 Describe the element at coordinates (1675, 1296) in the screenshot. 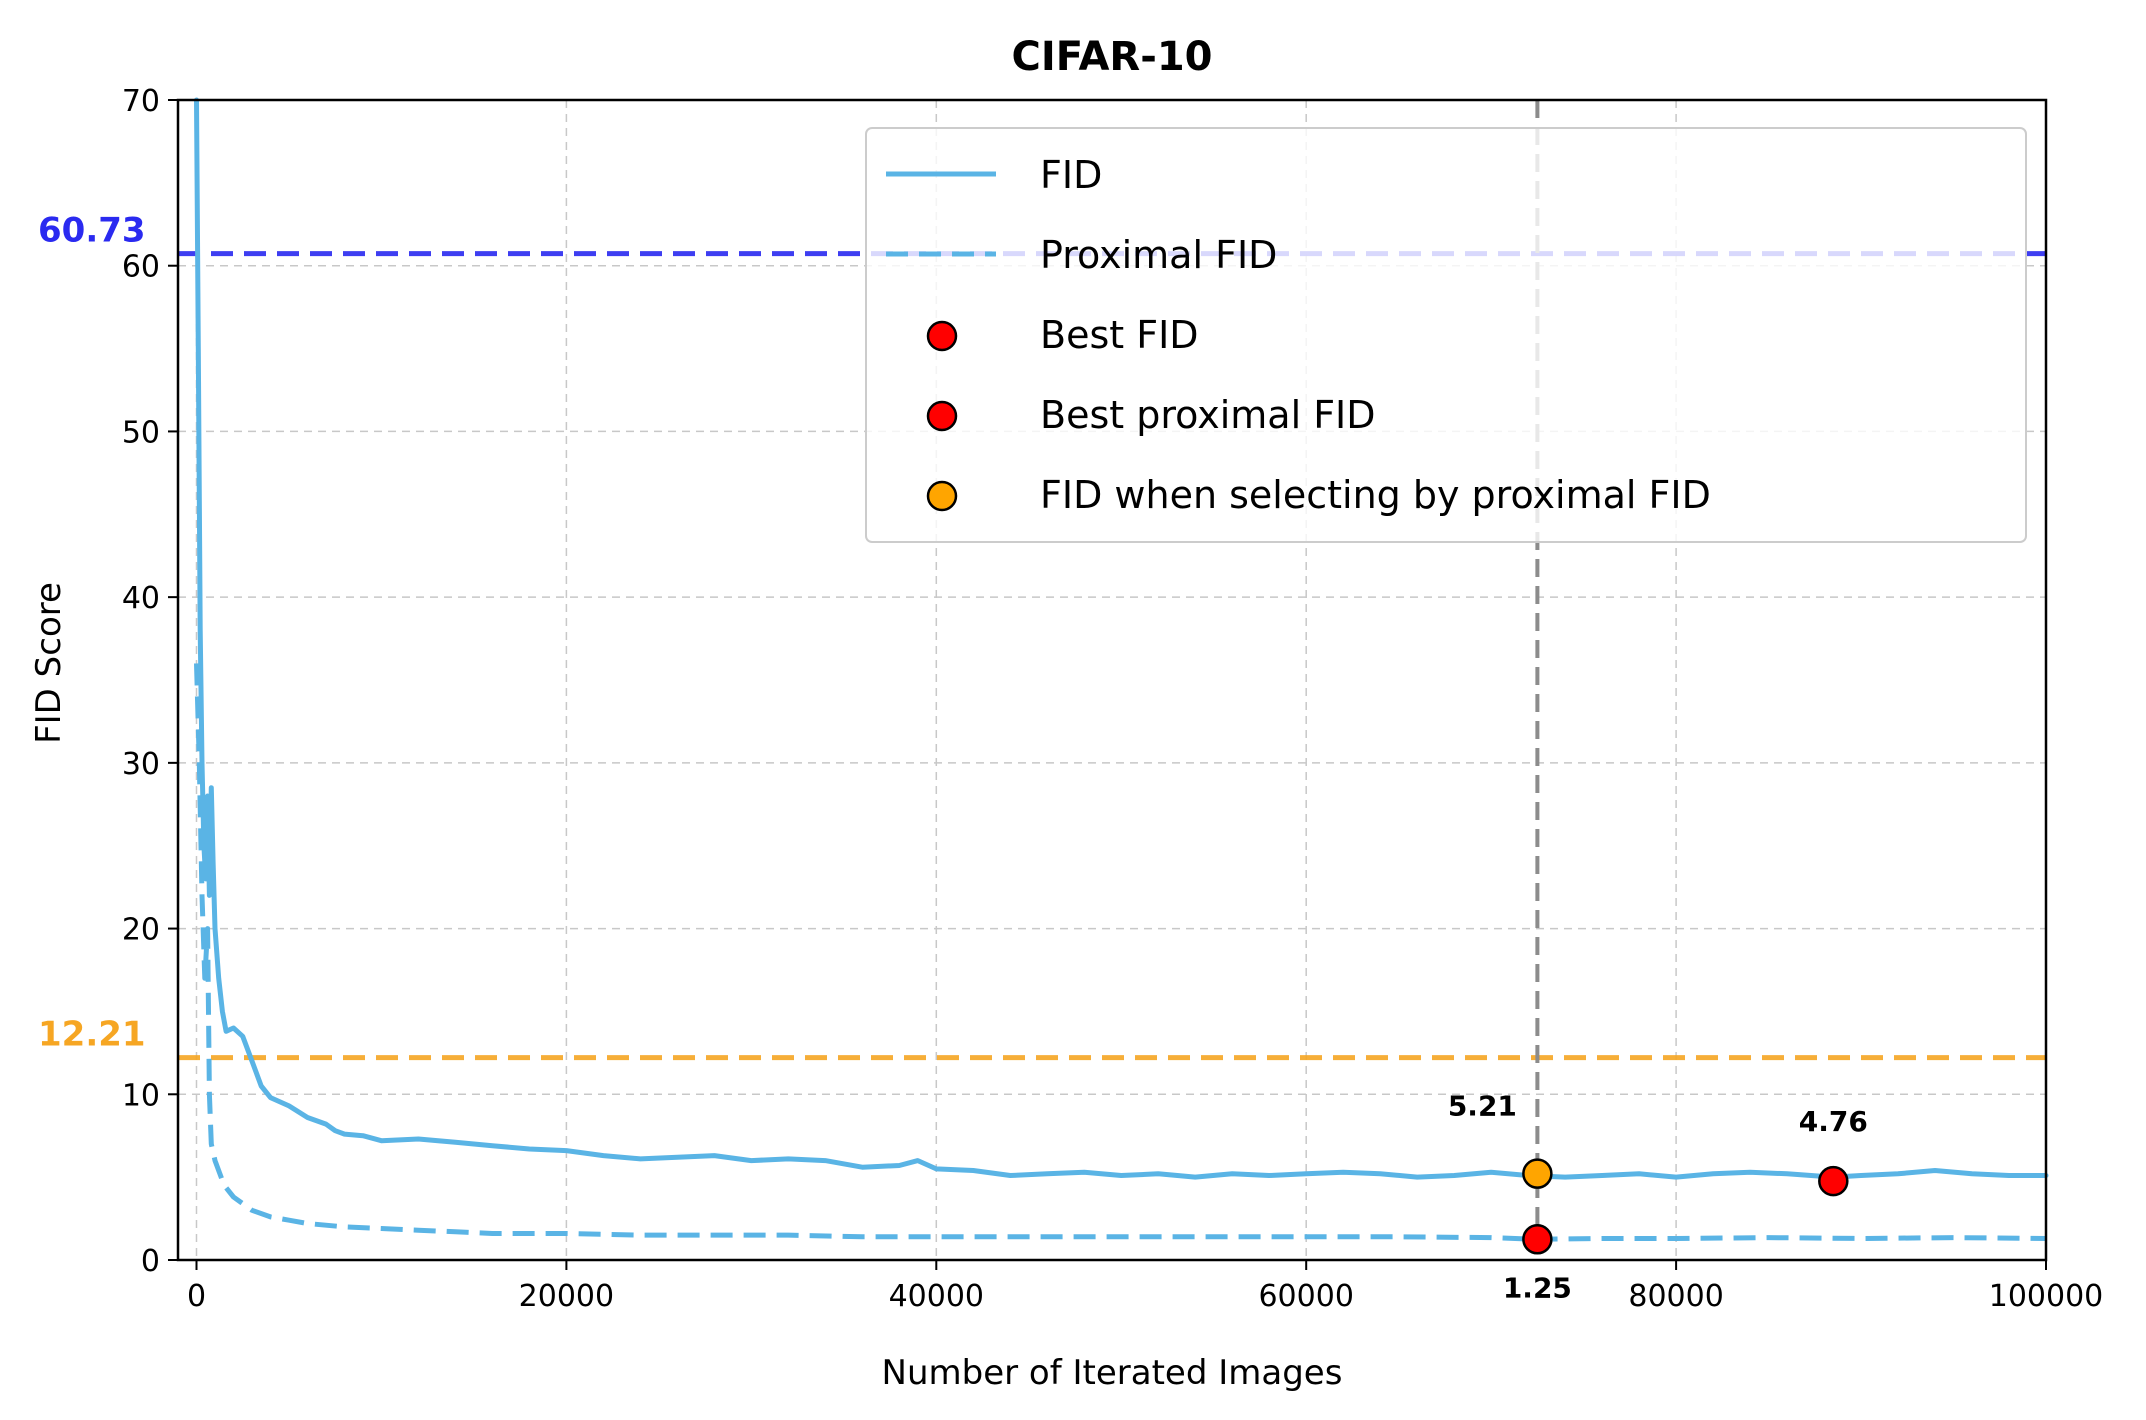

I see `x-tick-label: 80000` at that location.